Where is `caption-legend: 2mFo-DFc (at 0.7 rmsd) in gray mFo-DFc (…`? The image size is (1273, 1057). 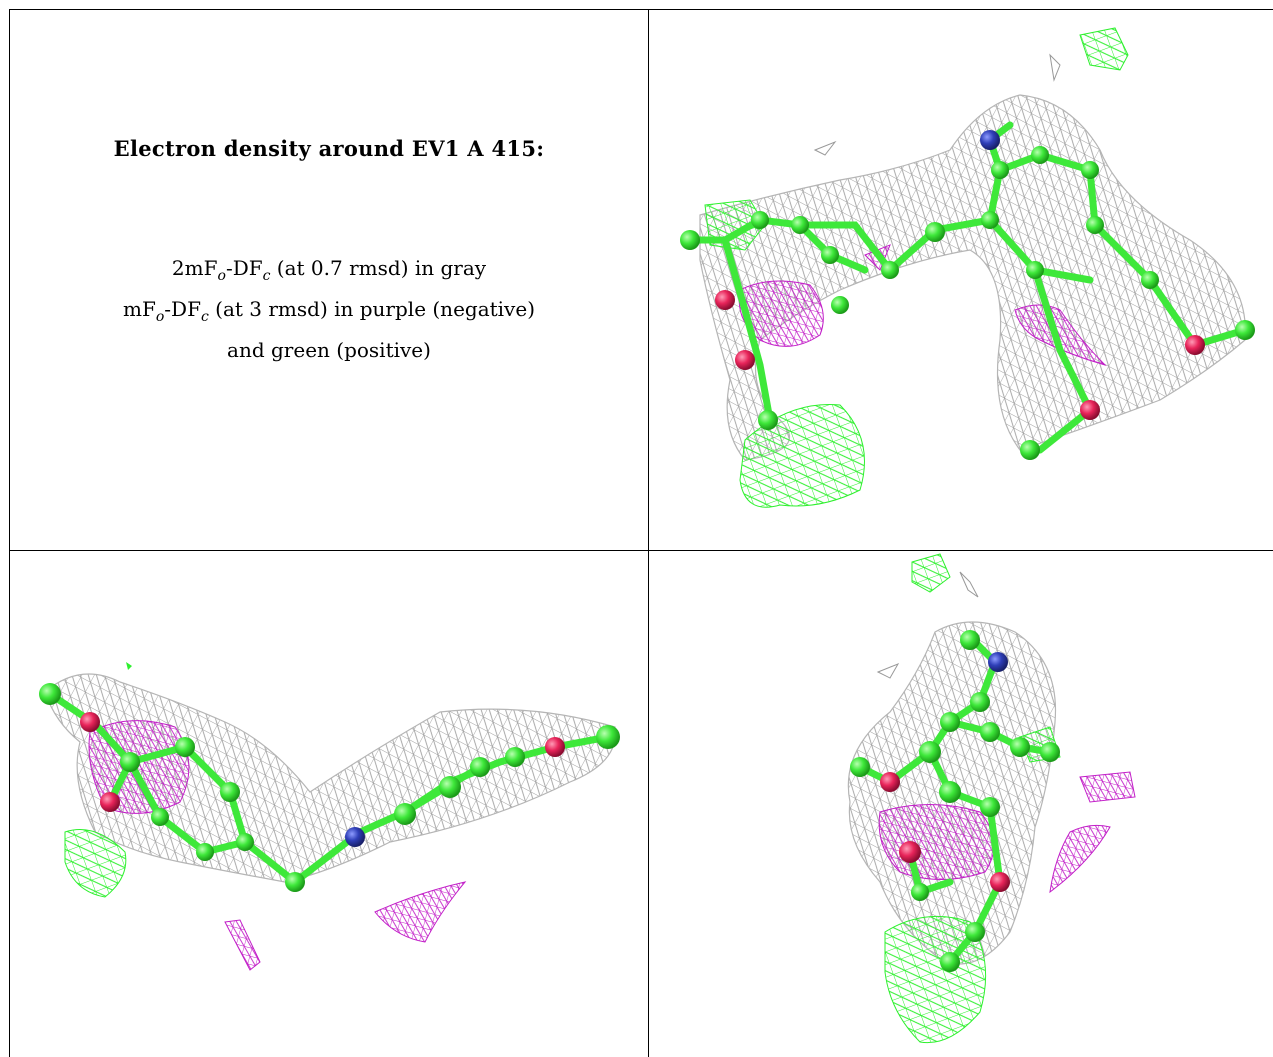
caption-legend: 2mFo-DFc (at 0.7 rmsd) in gray mFo-DFc (… is located at coordinates (329, 309).